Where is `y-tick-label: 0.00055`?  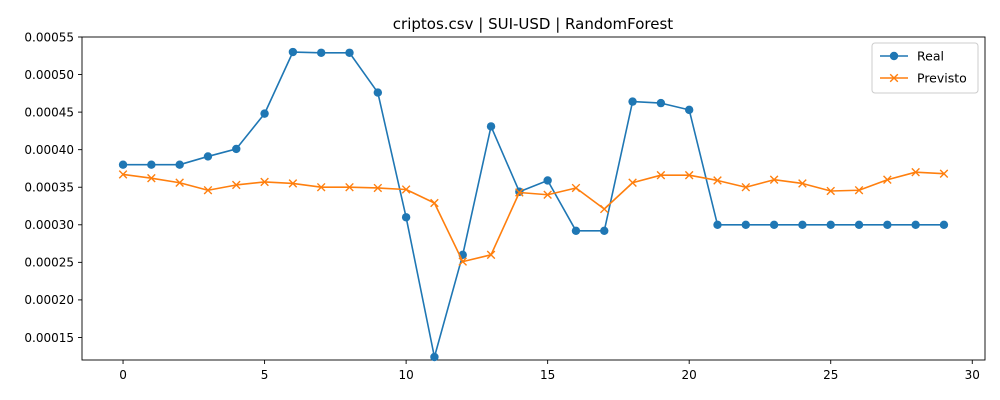
y-tick-label: 0.00055 is located at coordinates (49, 37).